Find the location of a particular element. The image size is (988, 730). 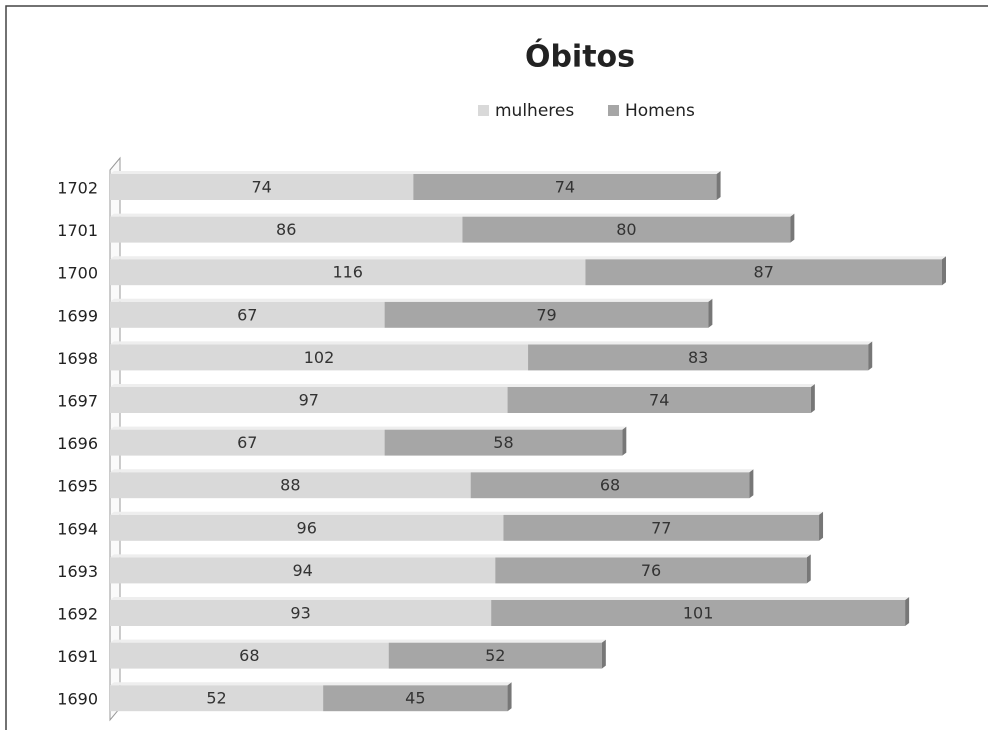

data-label: 79 is located at coordinates (546, 314).